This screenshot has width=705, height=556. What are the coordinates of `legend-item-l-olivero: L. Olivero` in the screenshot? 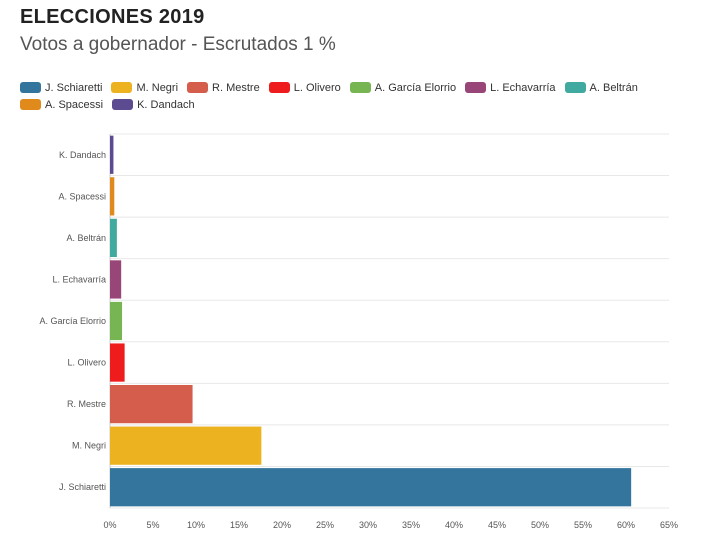 It's located at (304, 87).